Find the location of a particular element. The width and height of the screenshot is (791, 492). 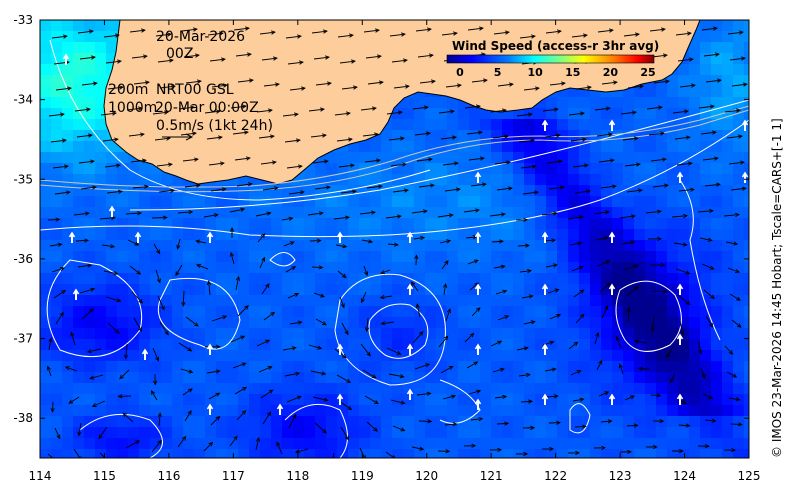

colorbar-tick-label: 10 is located at coordinates (536, 72).